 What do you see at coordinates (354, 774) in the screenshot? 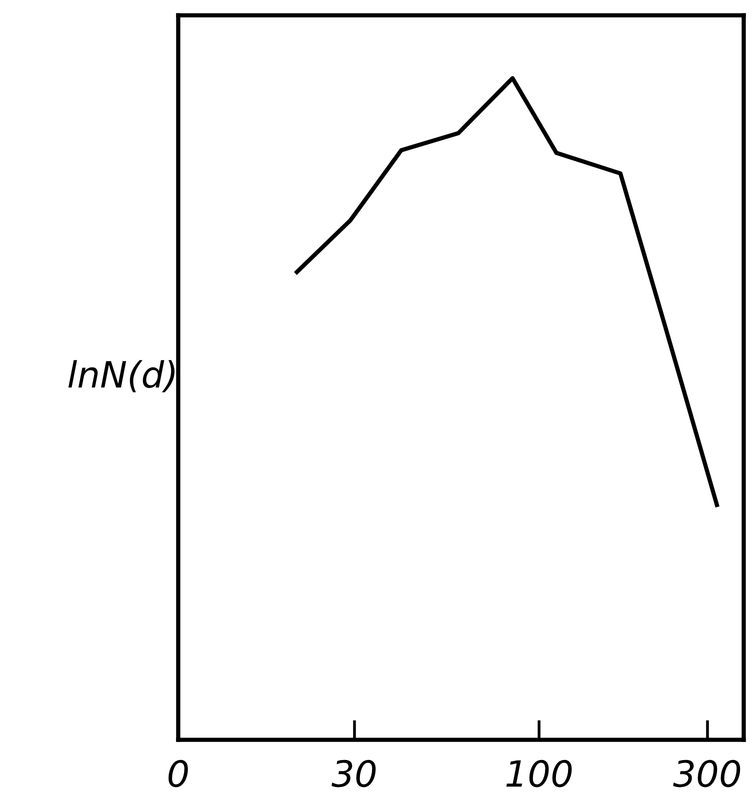
I see `x-tick-label: 30` at bounding box center [354, 774].